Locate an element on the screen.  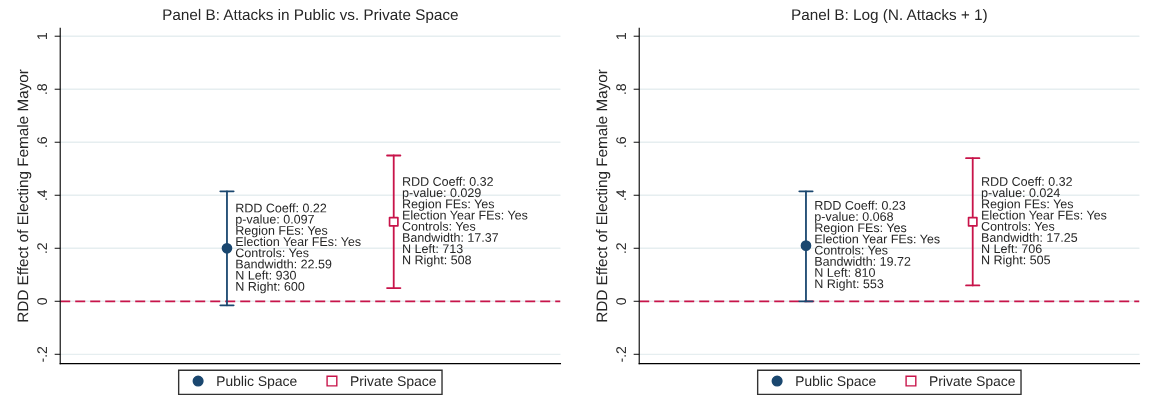
chart-title: Panel B: Log (N. Attacks + 1) is located at coordinates (889, 16).